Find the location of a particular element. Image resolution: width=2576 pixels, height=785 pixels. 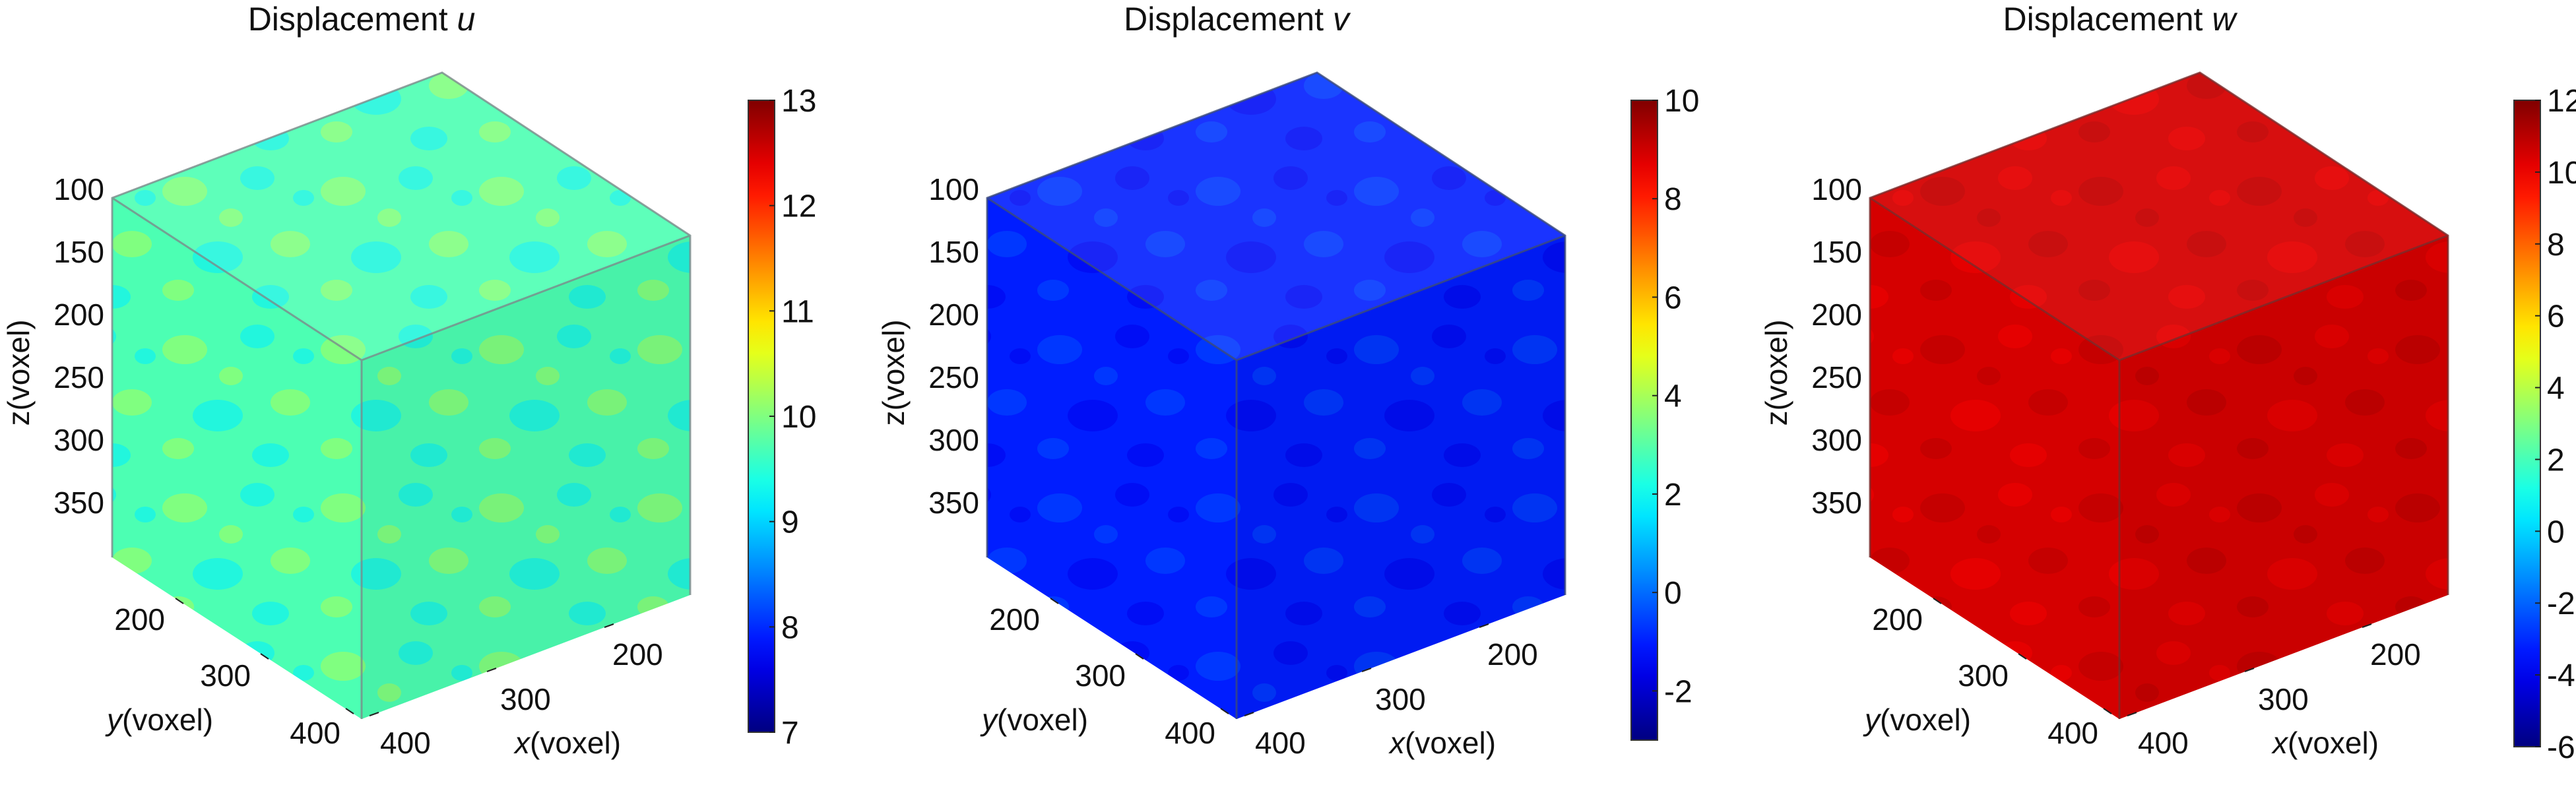

colorbar: 10 8 6 4 2 0 -2 is located at coordinates (1665, 413).